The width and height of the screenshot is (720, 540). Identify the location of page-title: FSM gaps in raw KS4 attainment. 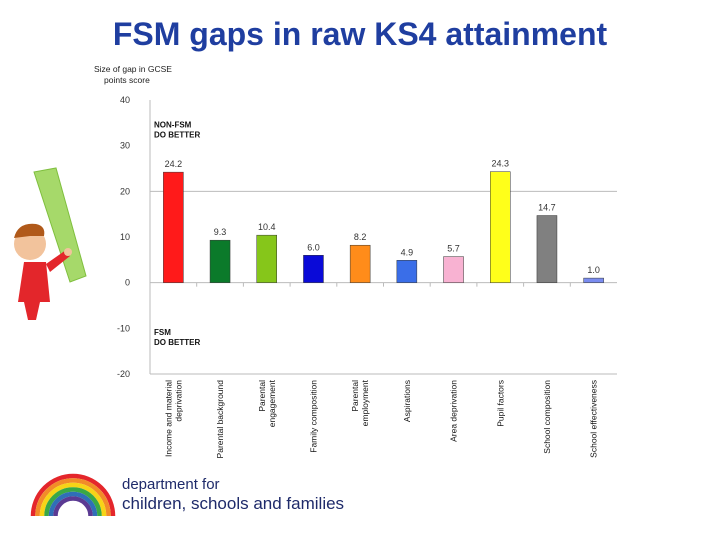
(360, 34).